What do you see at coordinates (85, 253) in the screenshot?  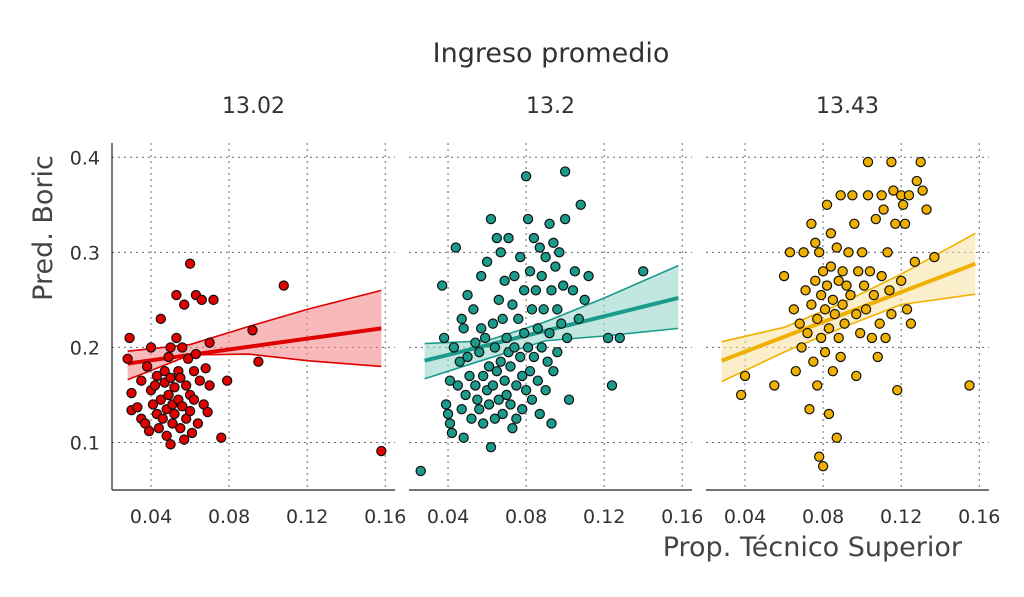 I see `y-tick-label: 0.3` at bounding box center [85, 253].